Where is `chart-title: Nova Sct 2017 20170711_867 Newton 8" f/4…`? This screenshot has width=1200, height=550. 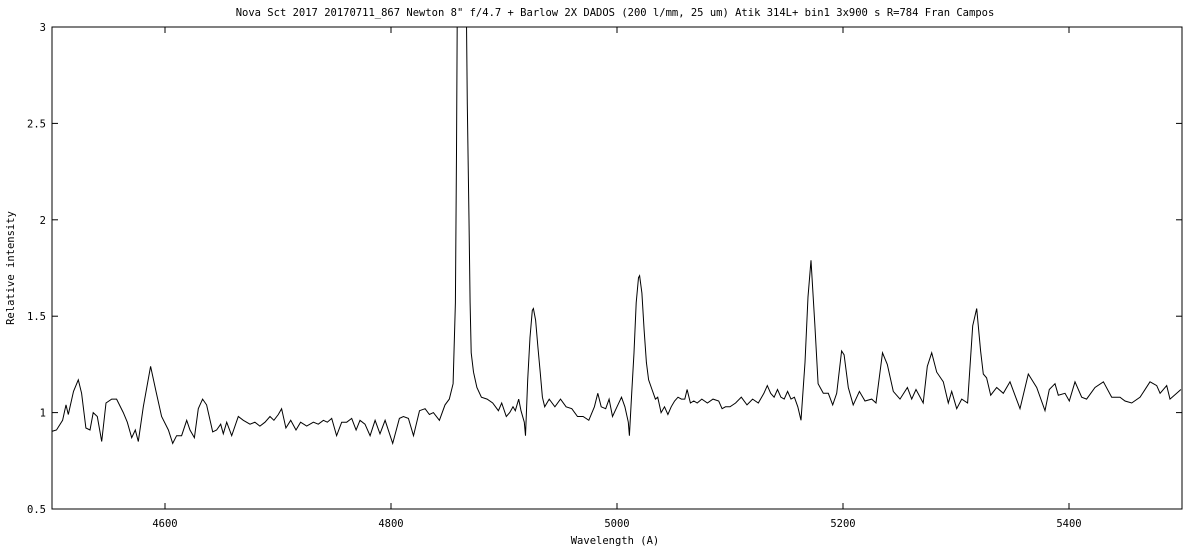 chart-title: Nova Sct 2017 20170711_867 Newton 8" f/4… is located at coordinates (615, 13).